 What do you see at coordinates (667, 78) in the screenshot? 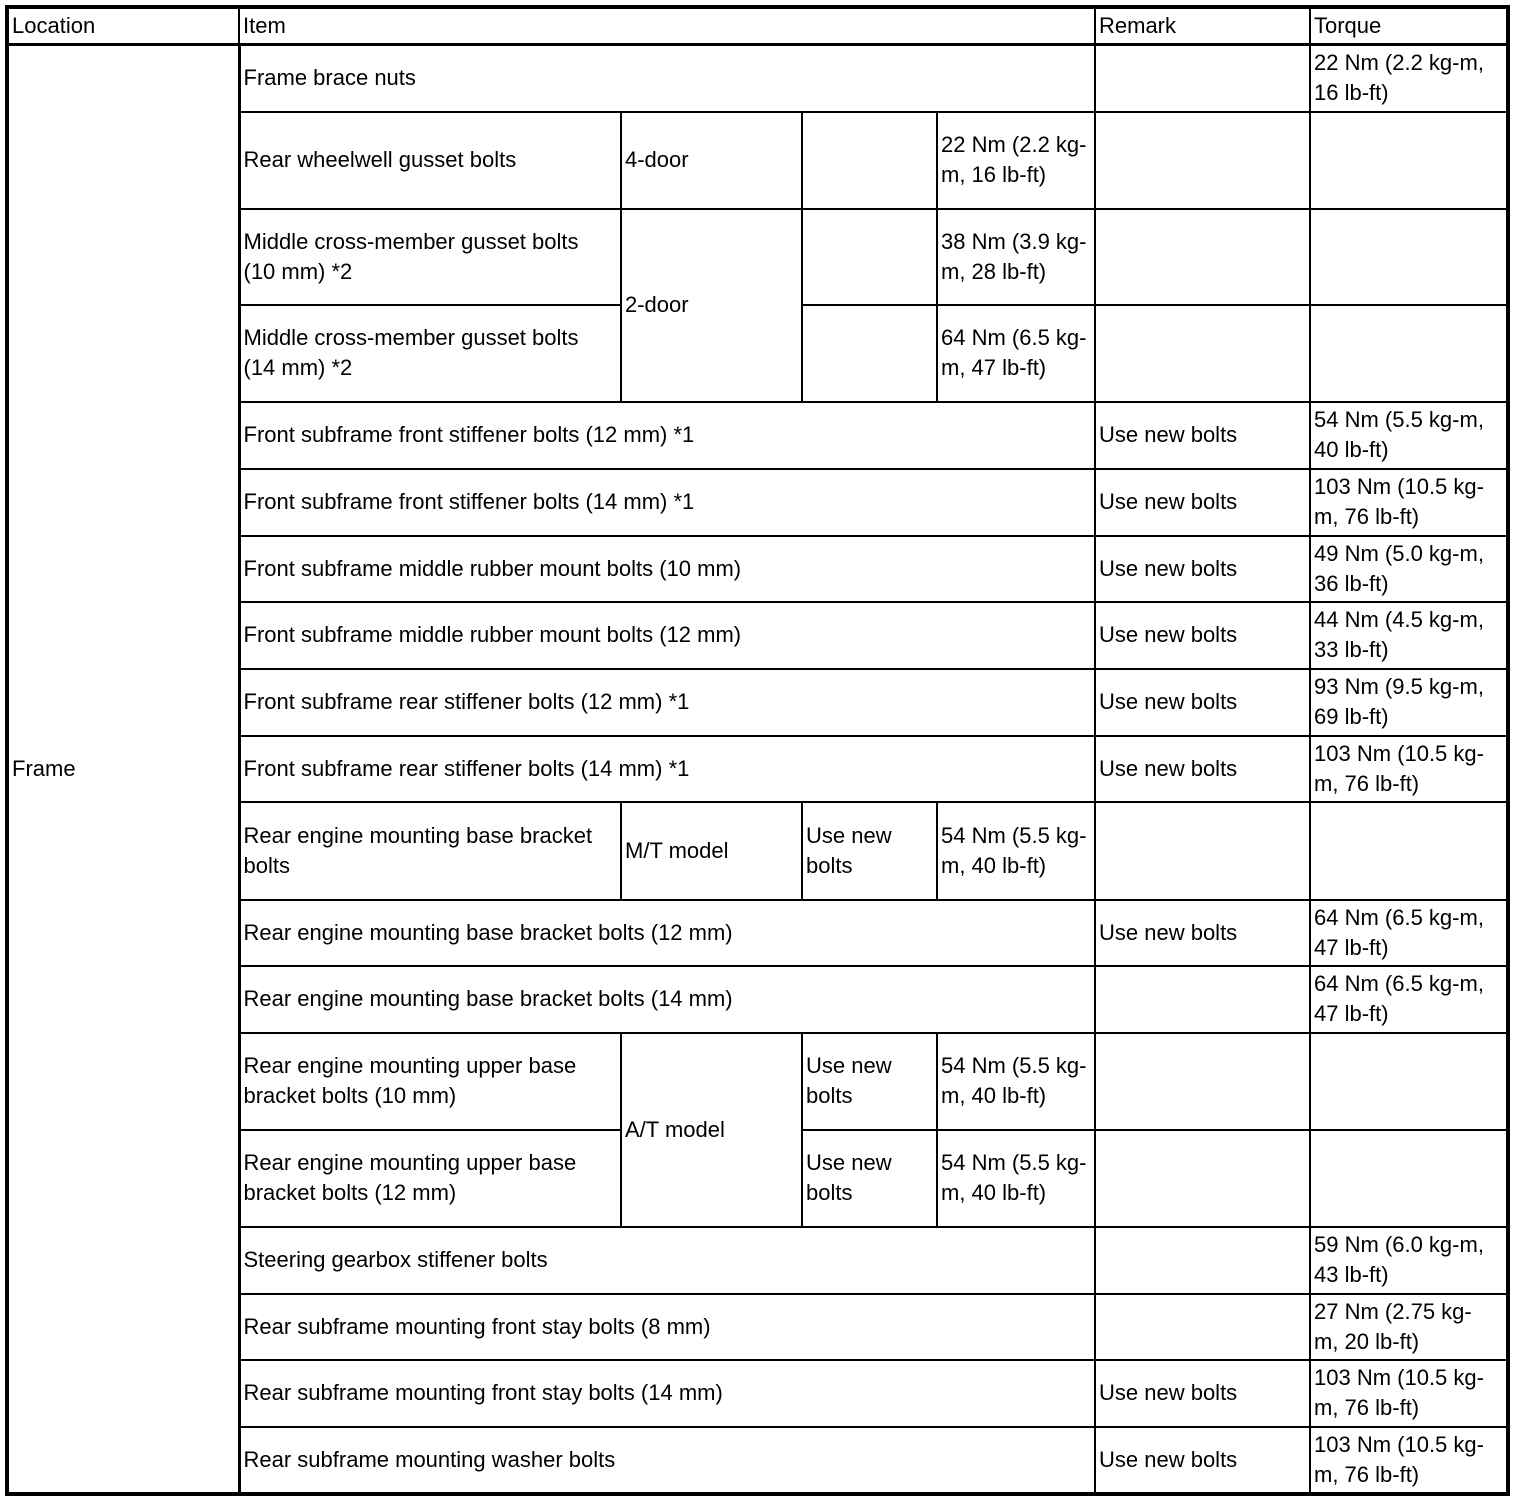
I see `item-cell: Frame brace nuts` at bounding box center [667, 78].